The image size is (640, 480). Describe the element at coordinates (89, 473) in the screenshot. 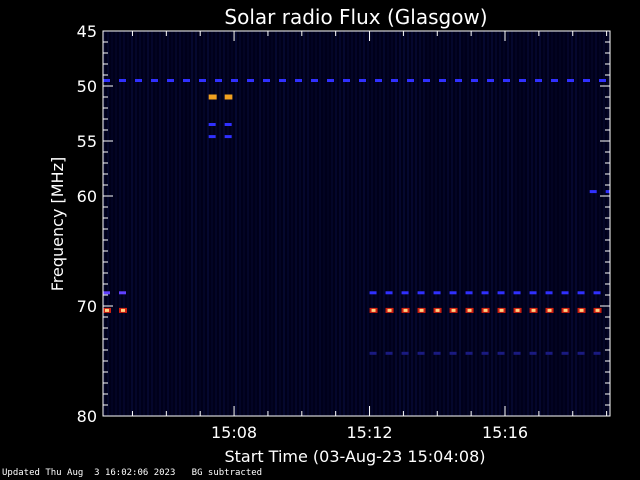

I see `update-timestamp: Updated Thu Aug 3 16:02:06 2023` at that location.